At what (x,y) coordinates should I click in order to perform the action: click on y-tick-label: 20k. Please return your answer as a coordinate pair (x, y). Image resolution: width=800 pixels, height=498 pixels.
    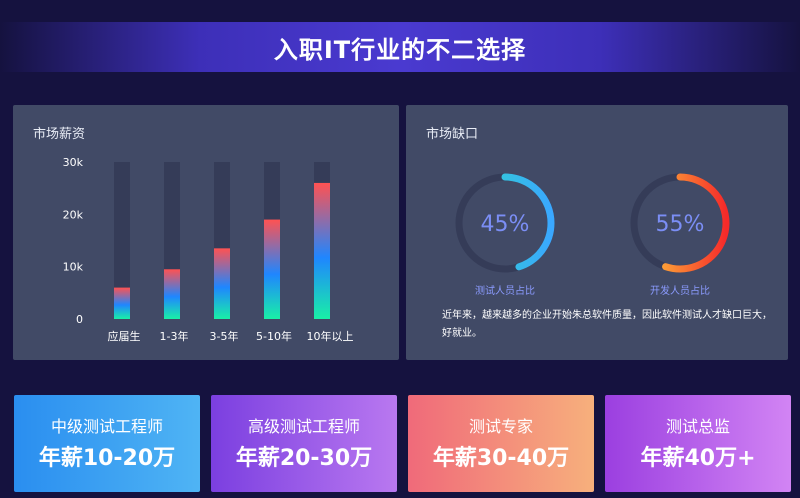
    Looking at the image, I should click on (73, 214).